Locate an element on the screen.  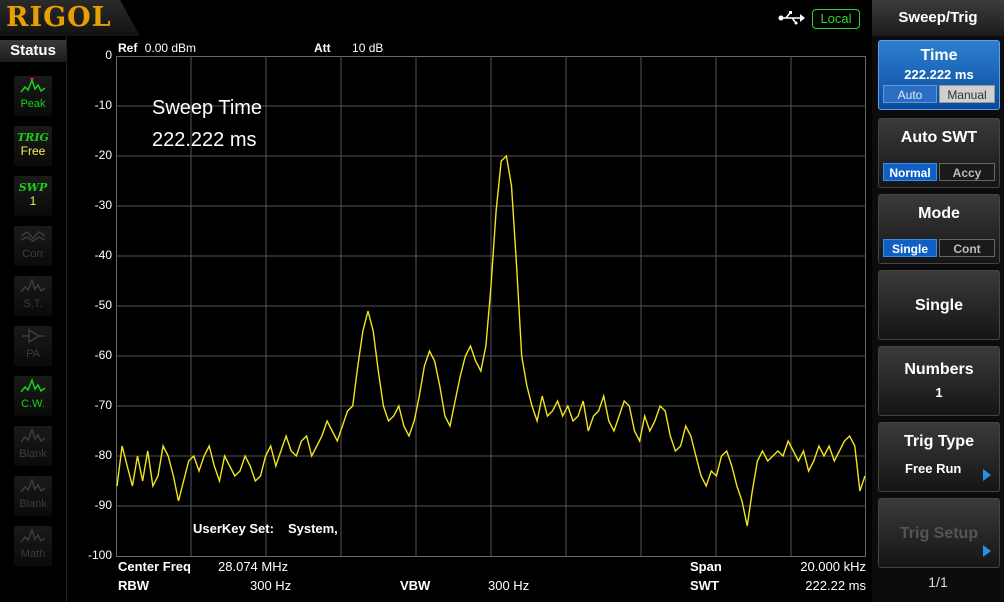
auto-swt-normal-option: Normal is located at coordinates (910, 172).